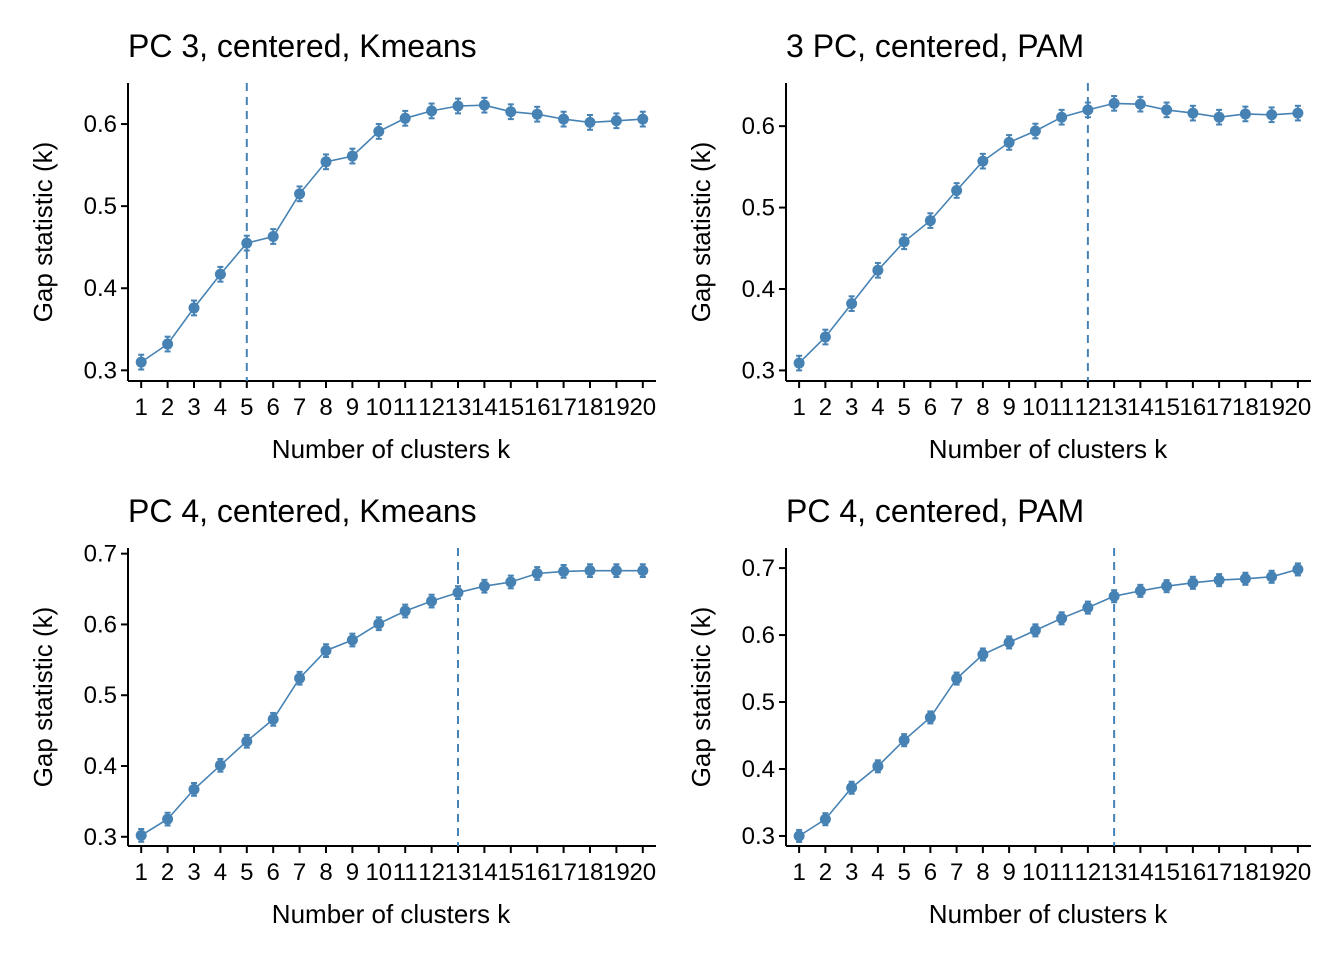  What do you see at coordinates (302, 46) in the screenshot?
I see `chart-title: PC 3, centered, Kmeans` at bounding box center [302, 46].